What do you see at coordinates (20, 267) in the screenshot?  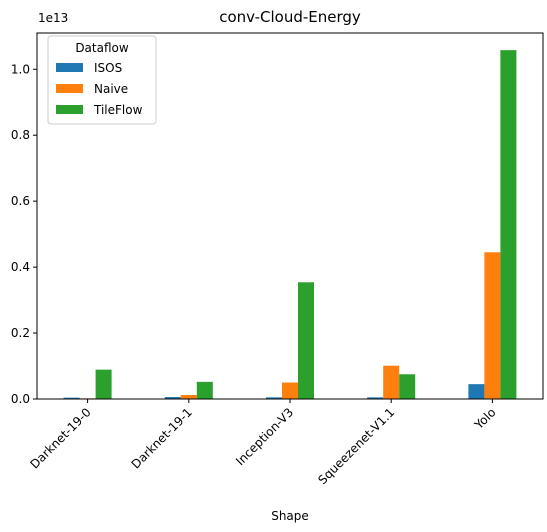 I see `y-tick-label: 0.4` at bounding box center [20, 267].